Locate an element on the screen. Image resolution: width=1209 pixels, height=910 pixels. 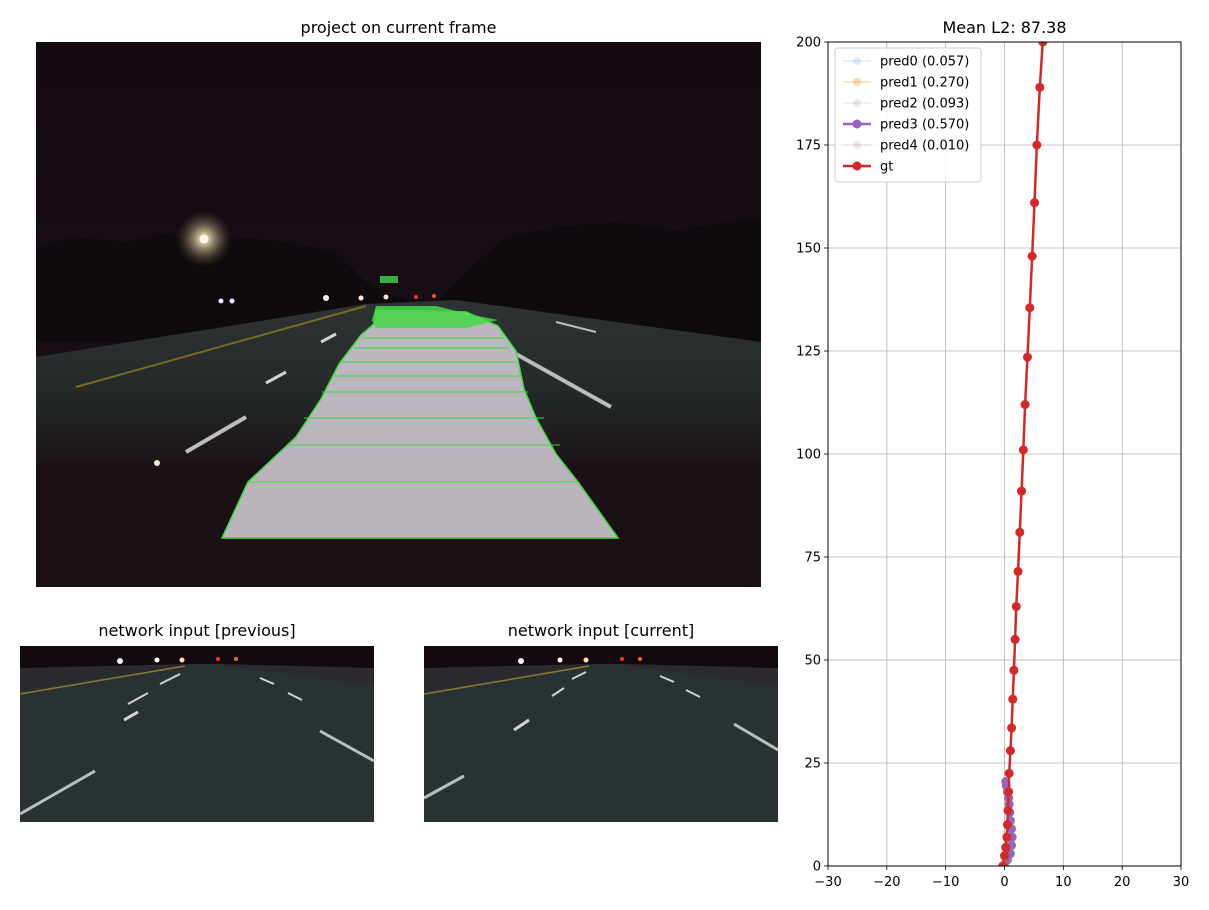
highway-sign is located at coordinates (389, 279).